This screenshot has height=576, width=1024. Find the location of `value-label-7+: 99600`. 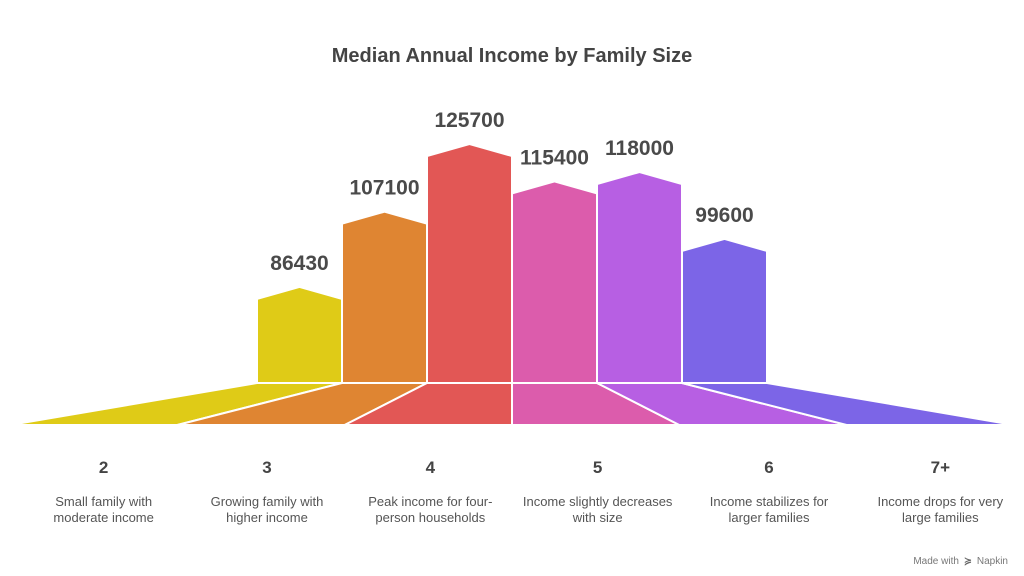

value-label-7+: 99600 is located at coordinates (724, 215).